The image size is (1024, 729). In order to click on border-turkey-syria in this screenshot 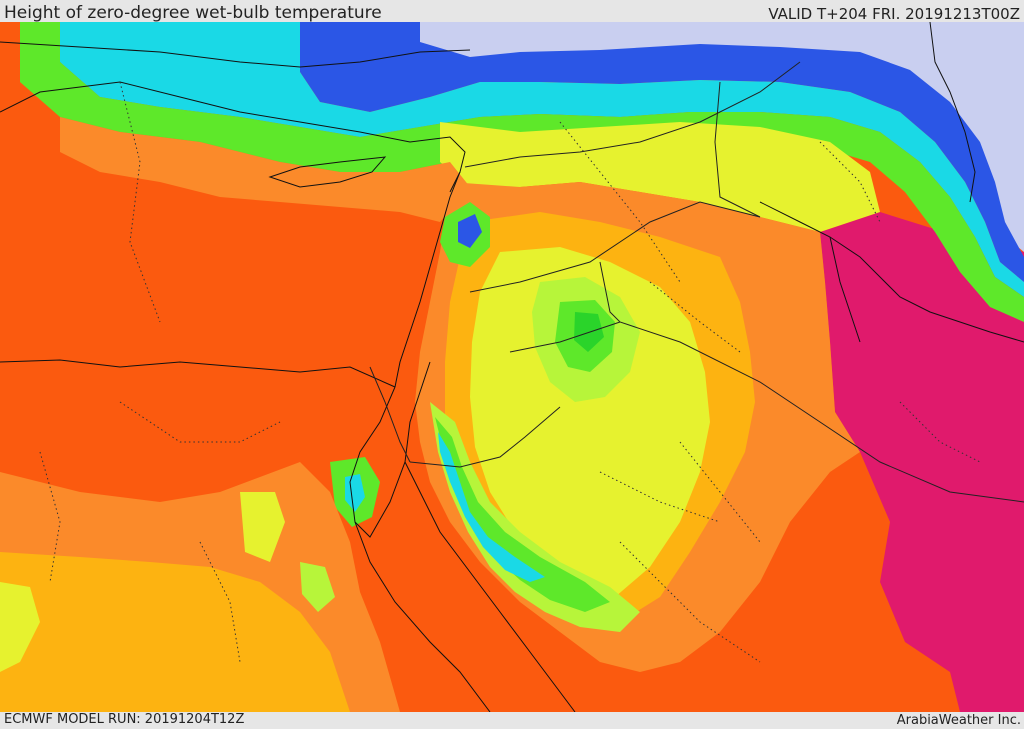, I will do `click(632, 114)`.